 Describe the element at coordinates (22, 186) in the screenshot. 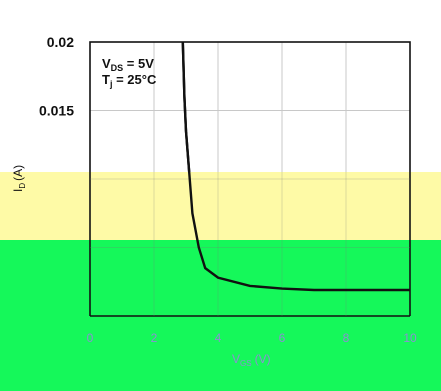

I see `y-axis-label-sub: D` at that location.